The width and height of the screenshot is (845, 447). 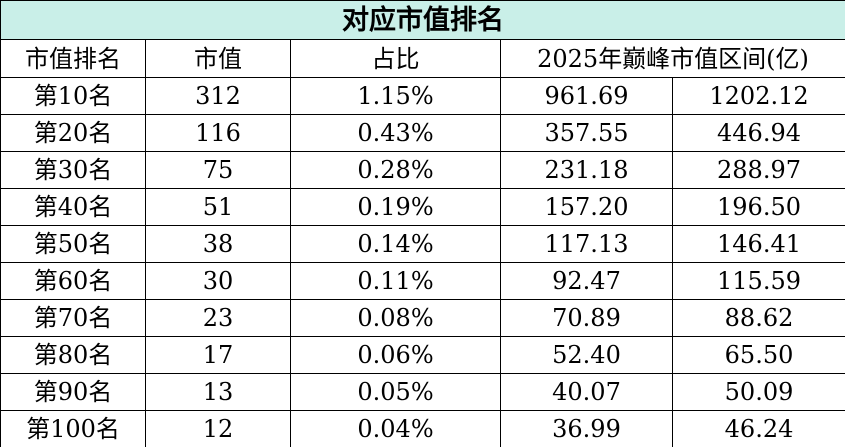 I want to click on data-row: 第80名 17 0.06% 52.40 65.50, so click(x=422, y=355).